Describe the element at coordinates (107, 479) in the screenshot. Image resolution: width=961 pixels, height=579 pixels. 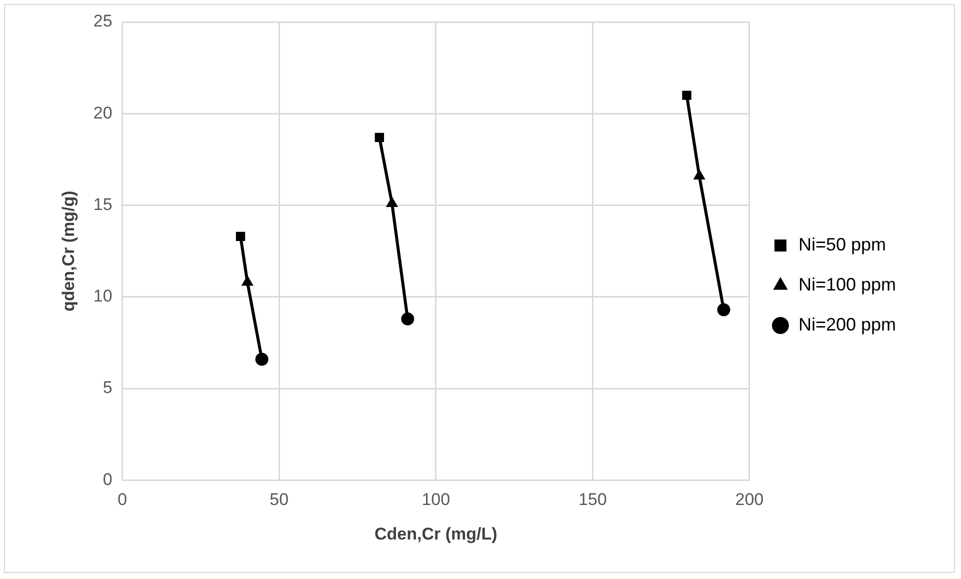
I see `y-tick-label: 0` at that location.